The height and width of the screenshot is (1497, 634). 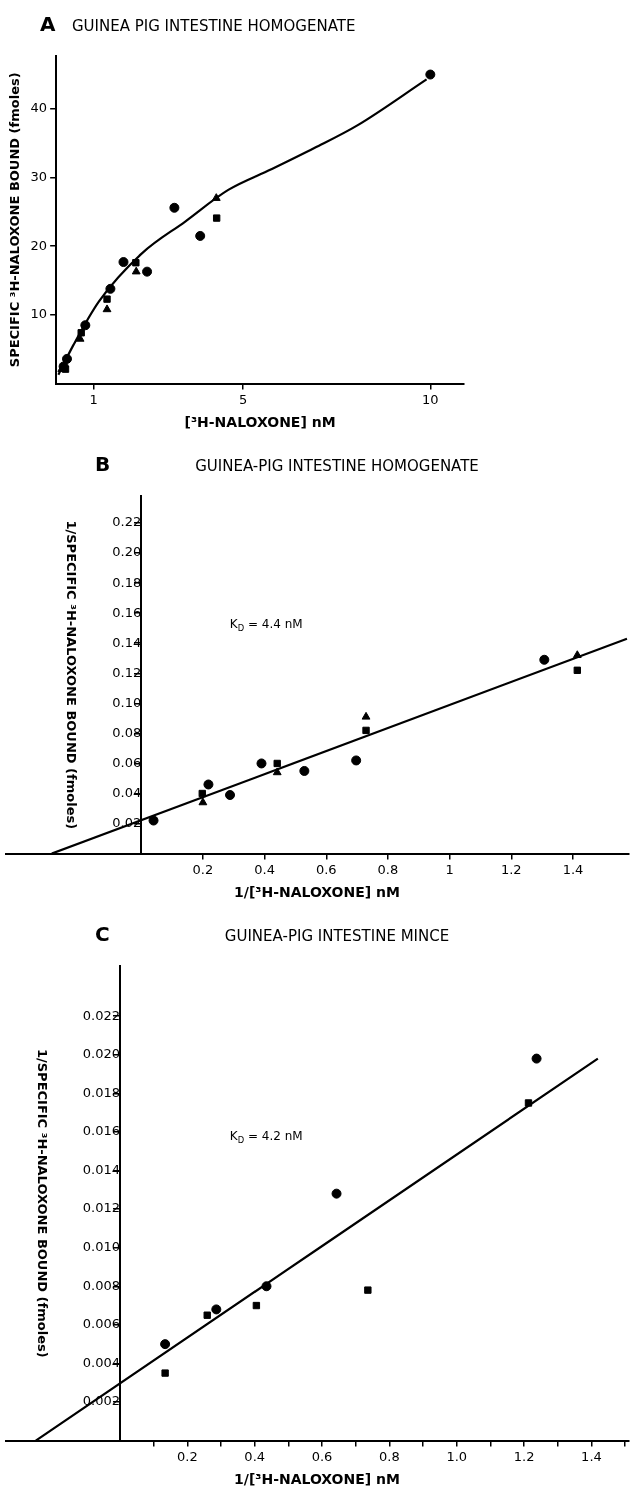 What do you see at coordinates (39, 245) in the screenshot?
I see `y-tick-label: 20` at bounding box center [39, 245].